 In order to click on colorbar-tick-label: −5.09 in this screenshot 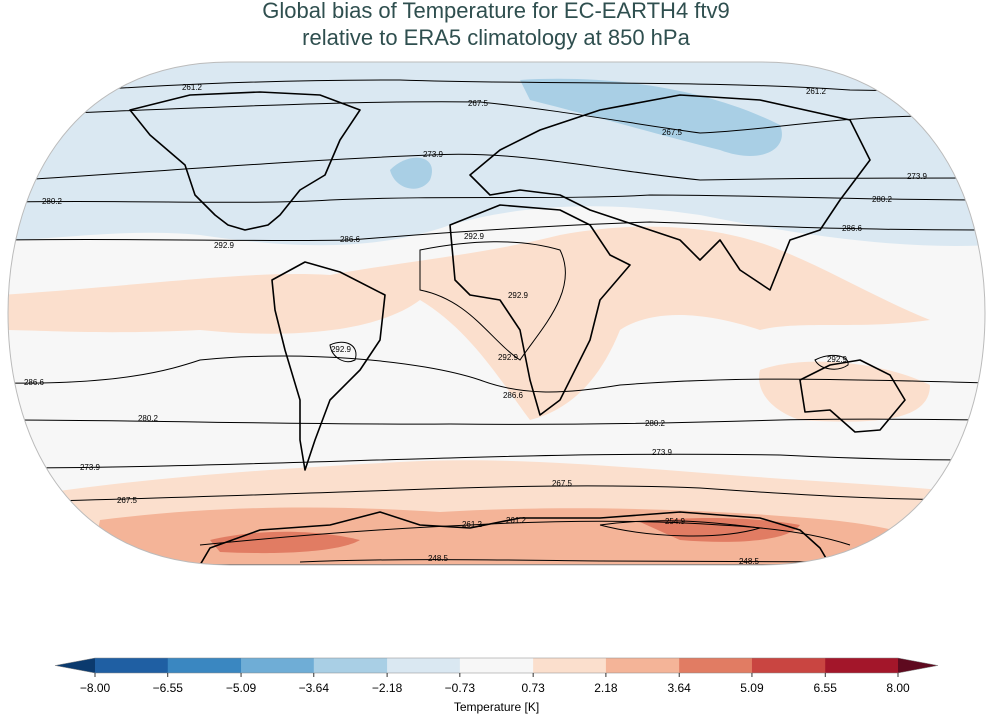, I will do `click(241, 688)`.